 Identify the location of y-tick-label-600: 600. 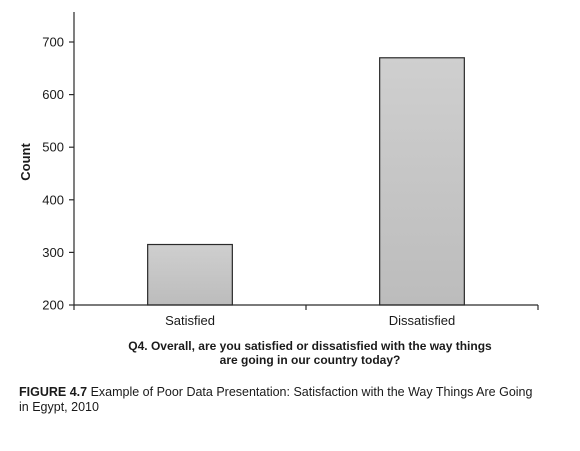
(53, 94).